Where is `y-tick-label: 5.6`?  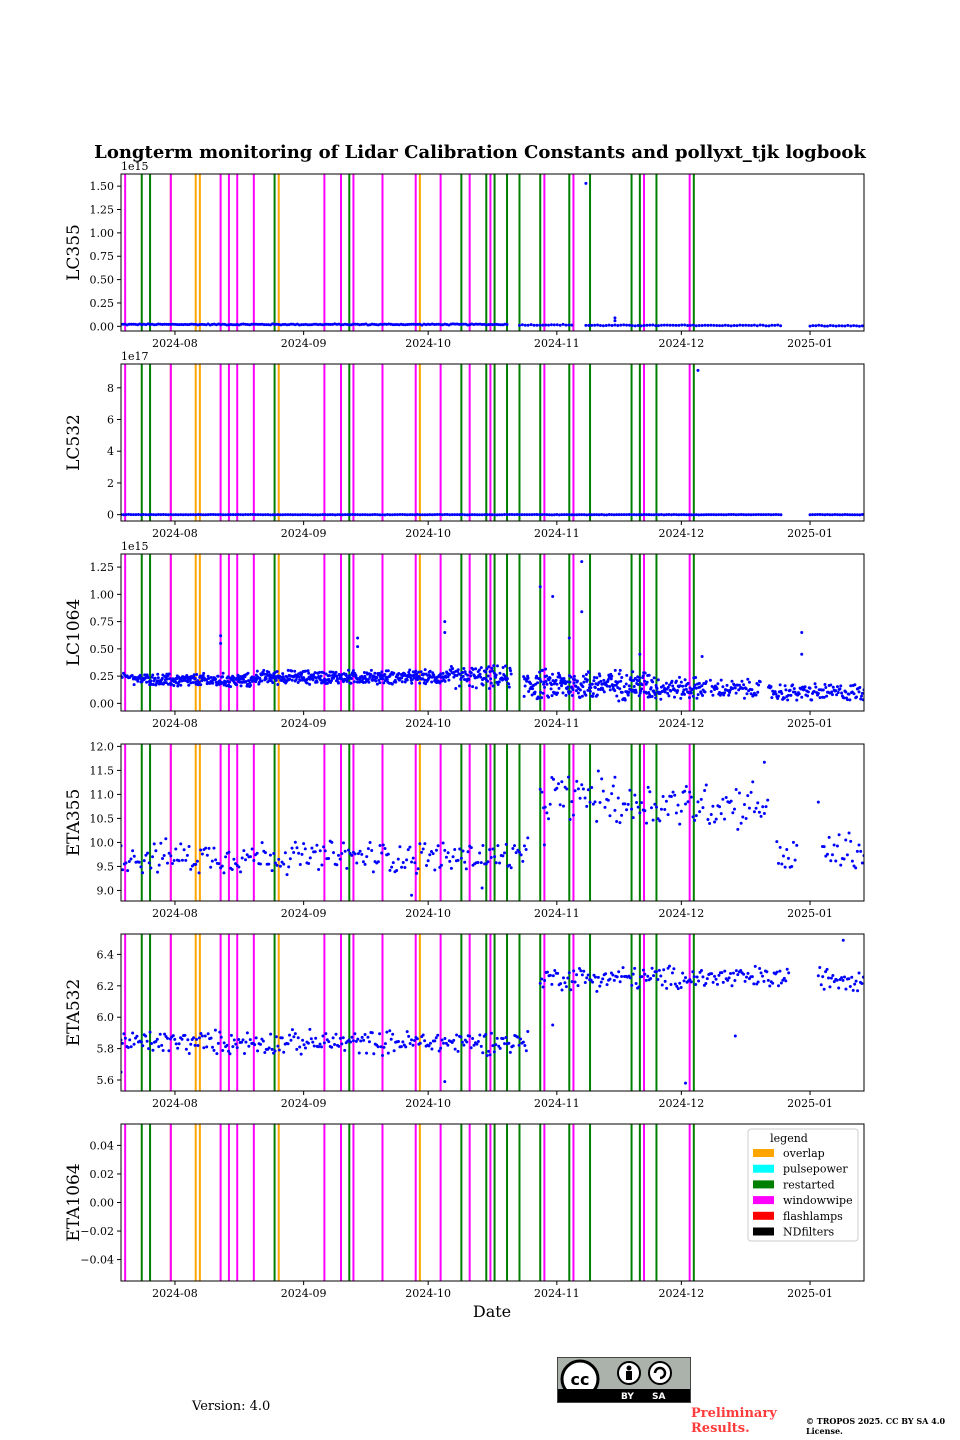
y-tick-label: 5.6 is located at coordinates (106, 1080).